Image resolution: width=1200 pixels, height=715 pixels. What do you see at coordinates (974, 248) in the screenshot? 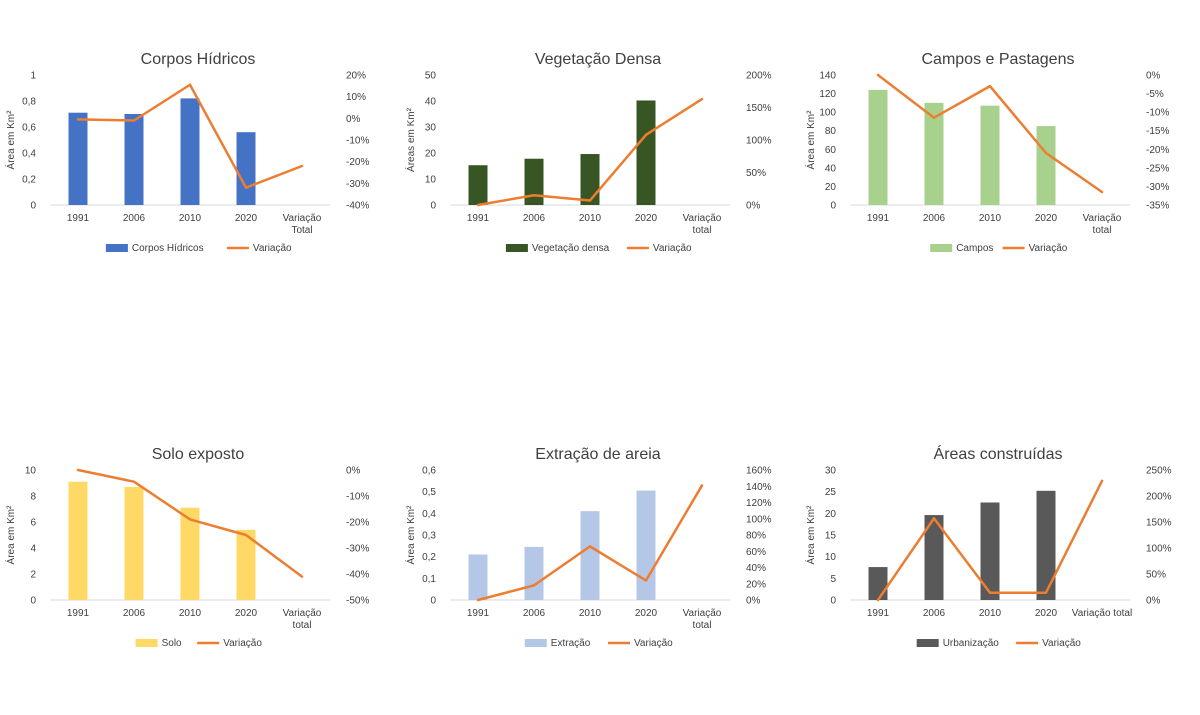
I see `legend-label: Campos` at bounding box center [974, 248].